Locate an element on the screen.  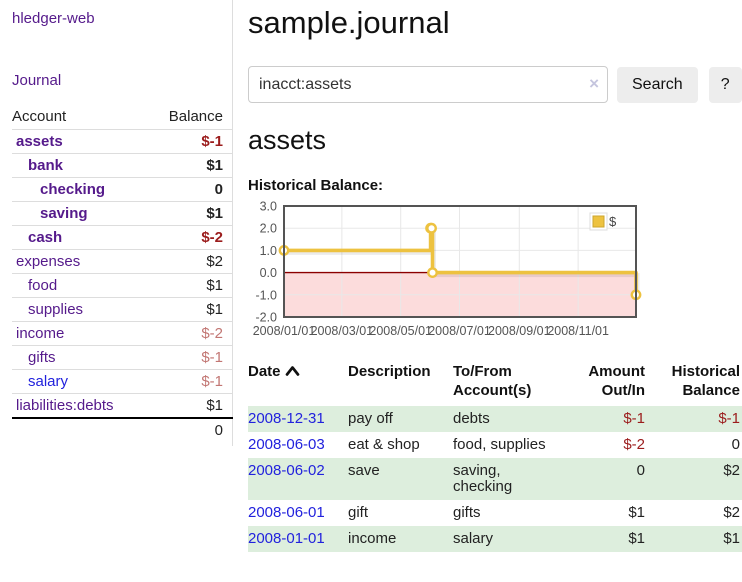
transaction-date-cell: 2008-06-03 is located at coordinates (298, 445).